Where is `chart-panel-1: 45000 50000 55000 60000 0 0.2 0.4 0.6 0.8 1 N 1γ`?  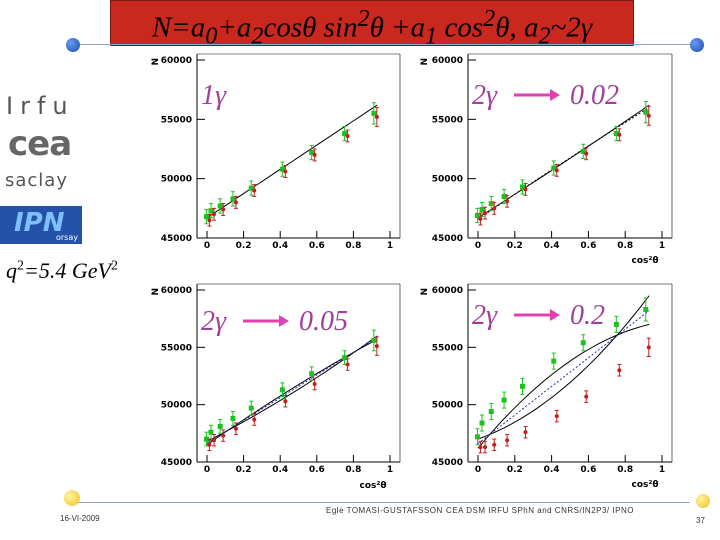
chart-panel-1: 45000 50000 55000 60000 0 0.2 0.4 0.6 0.8 1 N 1γ is located at coordinates (276, 152).